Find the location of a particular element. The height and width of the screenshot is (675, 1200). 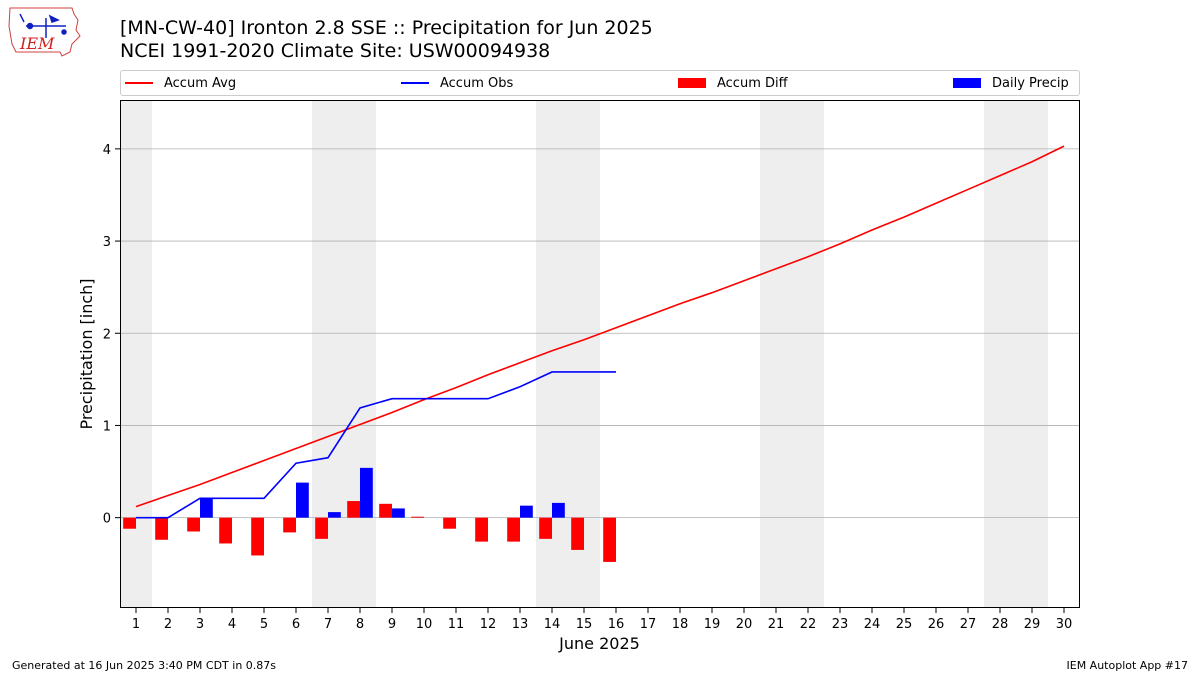

autoplot-app-label: IEM Autoplot App #17 is located at coordinates (1127, 665).